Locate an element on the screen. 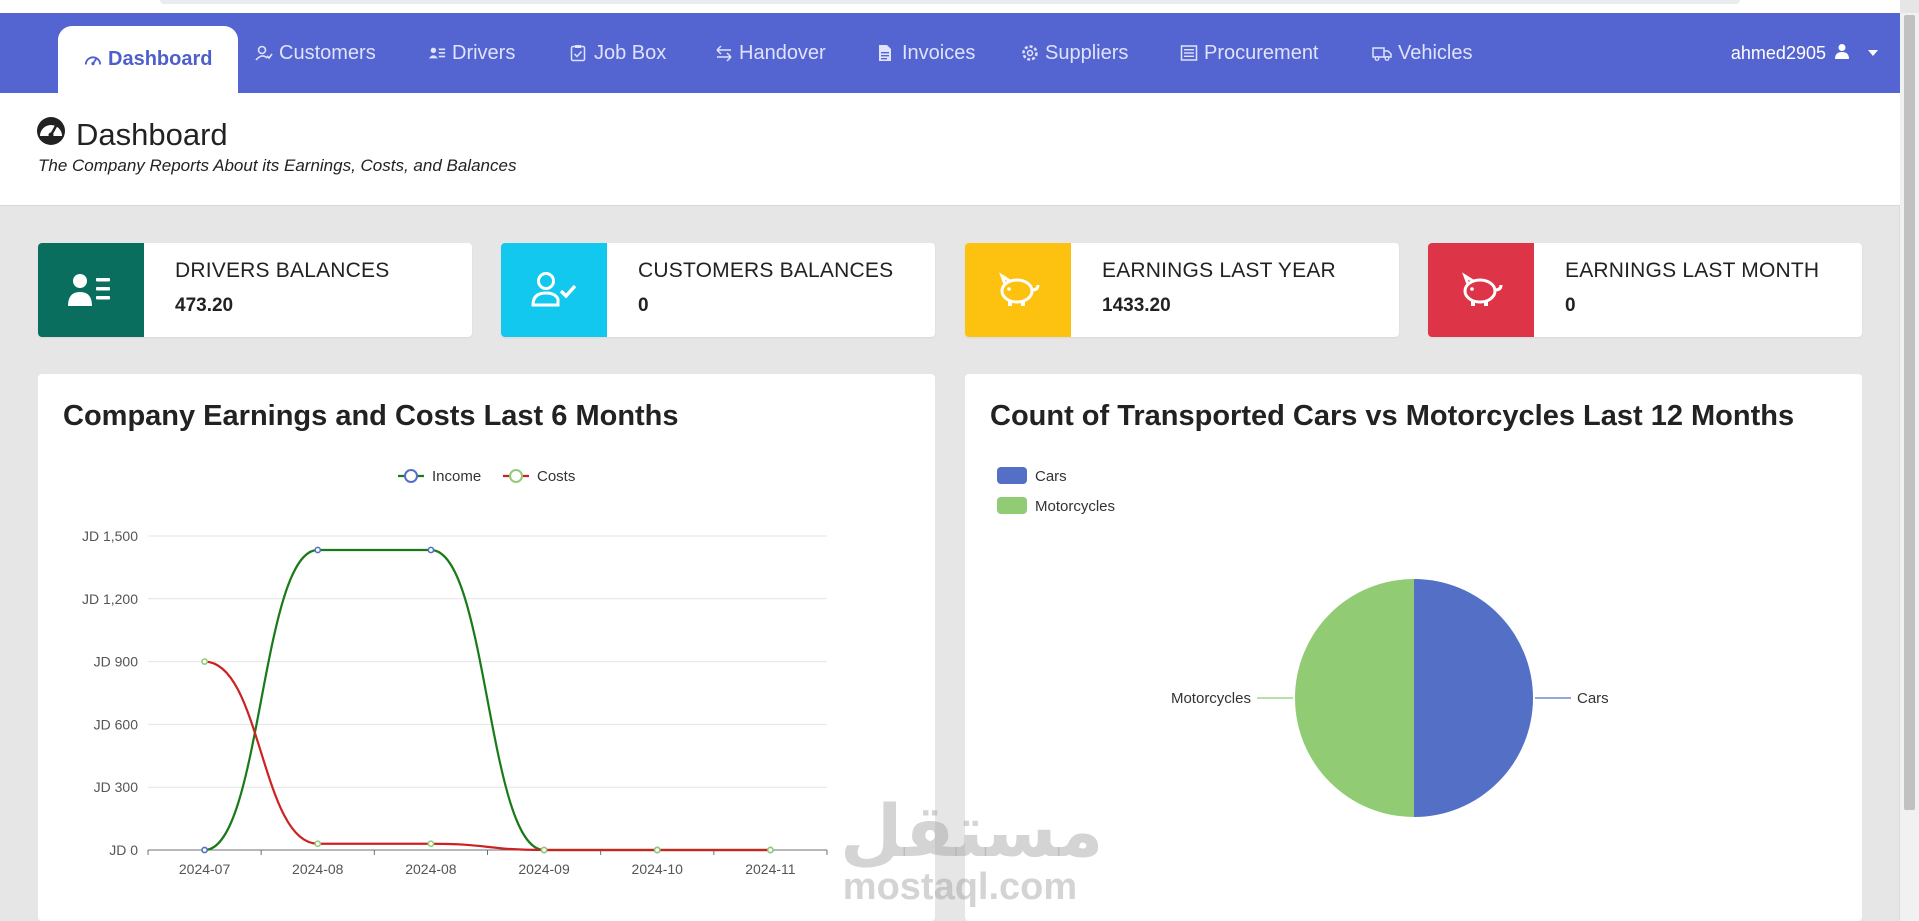 The image size is (1919, 921). x-tick-label: 2024-07 is located at coordinates (205, 869).